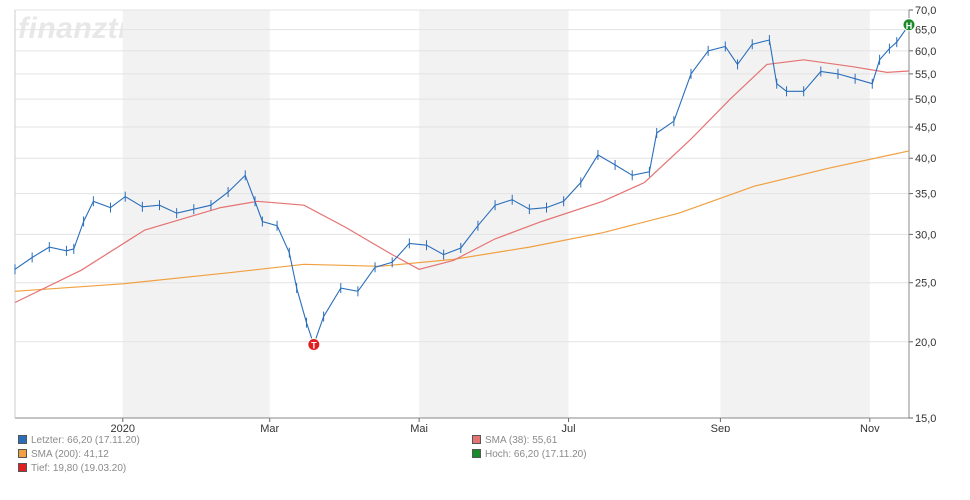  Describe the element at coordinates (123, 427) in the screenshot. I see `x-tick-label-0: 2020` at that location.